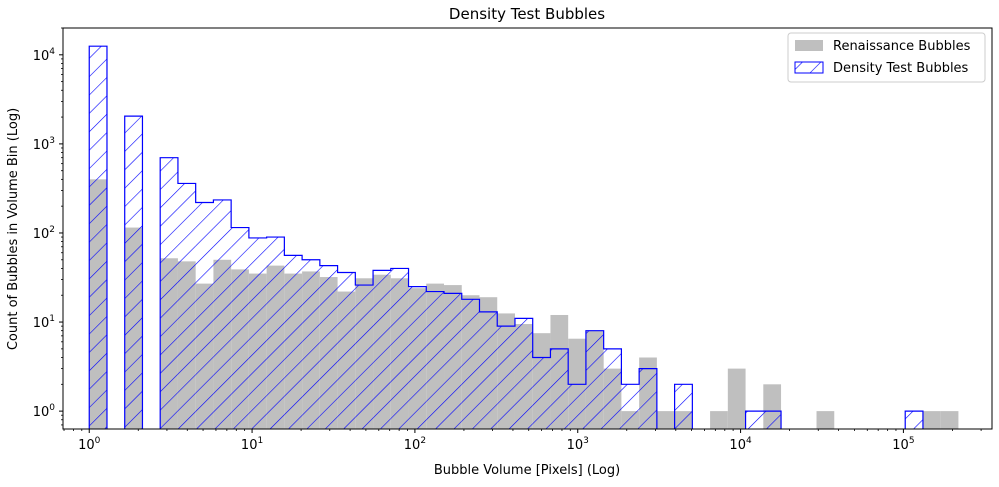 The width and height of the screenshot is (999, 487). I want to click on legend: Renaissance Bubbles Density Test Bubbles, so click(886, 57).